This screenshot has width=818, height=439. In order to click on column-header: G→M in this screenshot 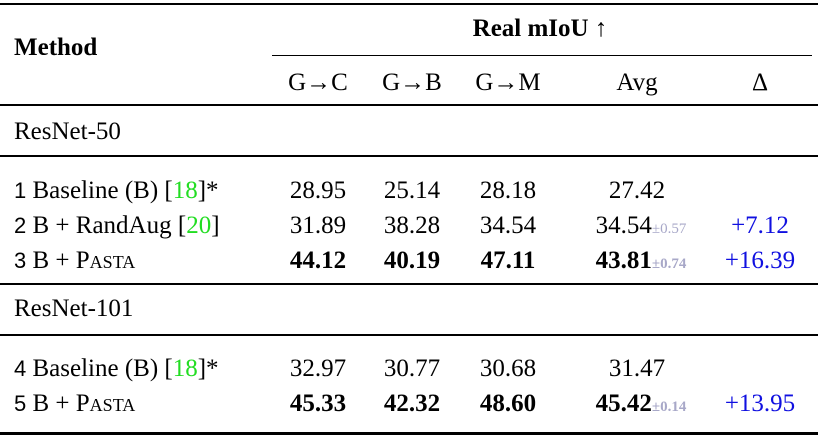, I will do `click(508, 82)`.